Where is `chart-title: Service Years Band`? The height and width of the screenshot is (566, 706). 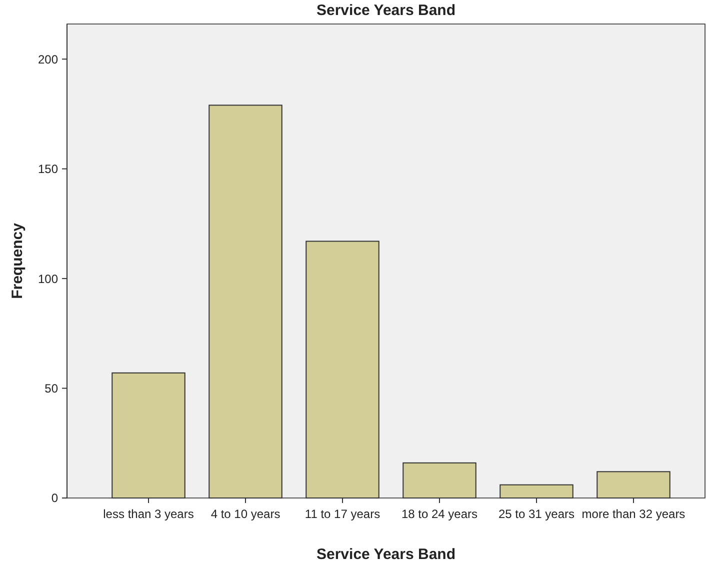 chart-title: Service Years Band is located at coordinates (386, 10).